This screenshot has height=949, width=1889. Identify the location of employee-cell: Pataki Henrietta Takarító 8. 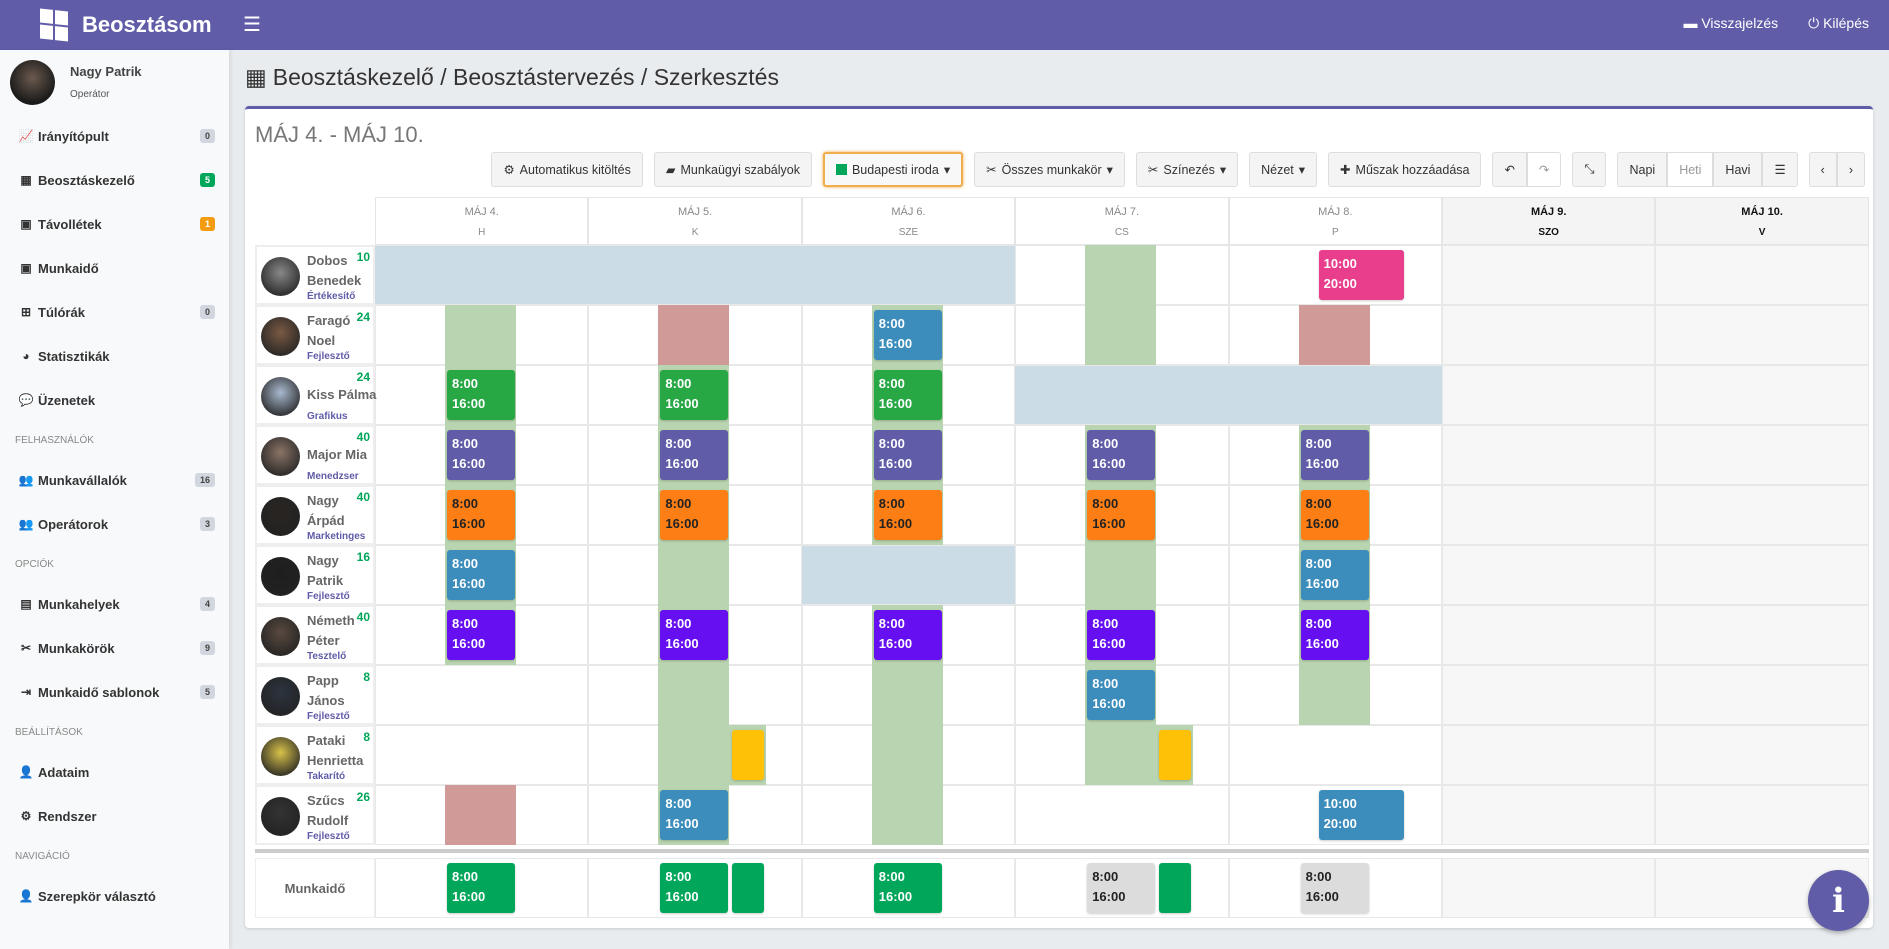
(315, 755).